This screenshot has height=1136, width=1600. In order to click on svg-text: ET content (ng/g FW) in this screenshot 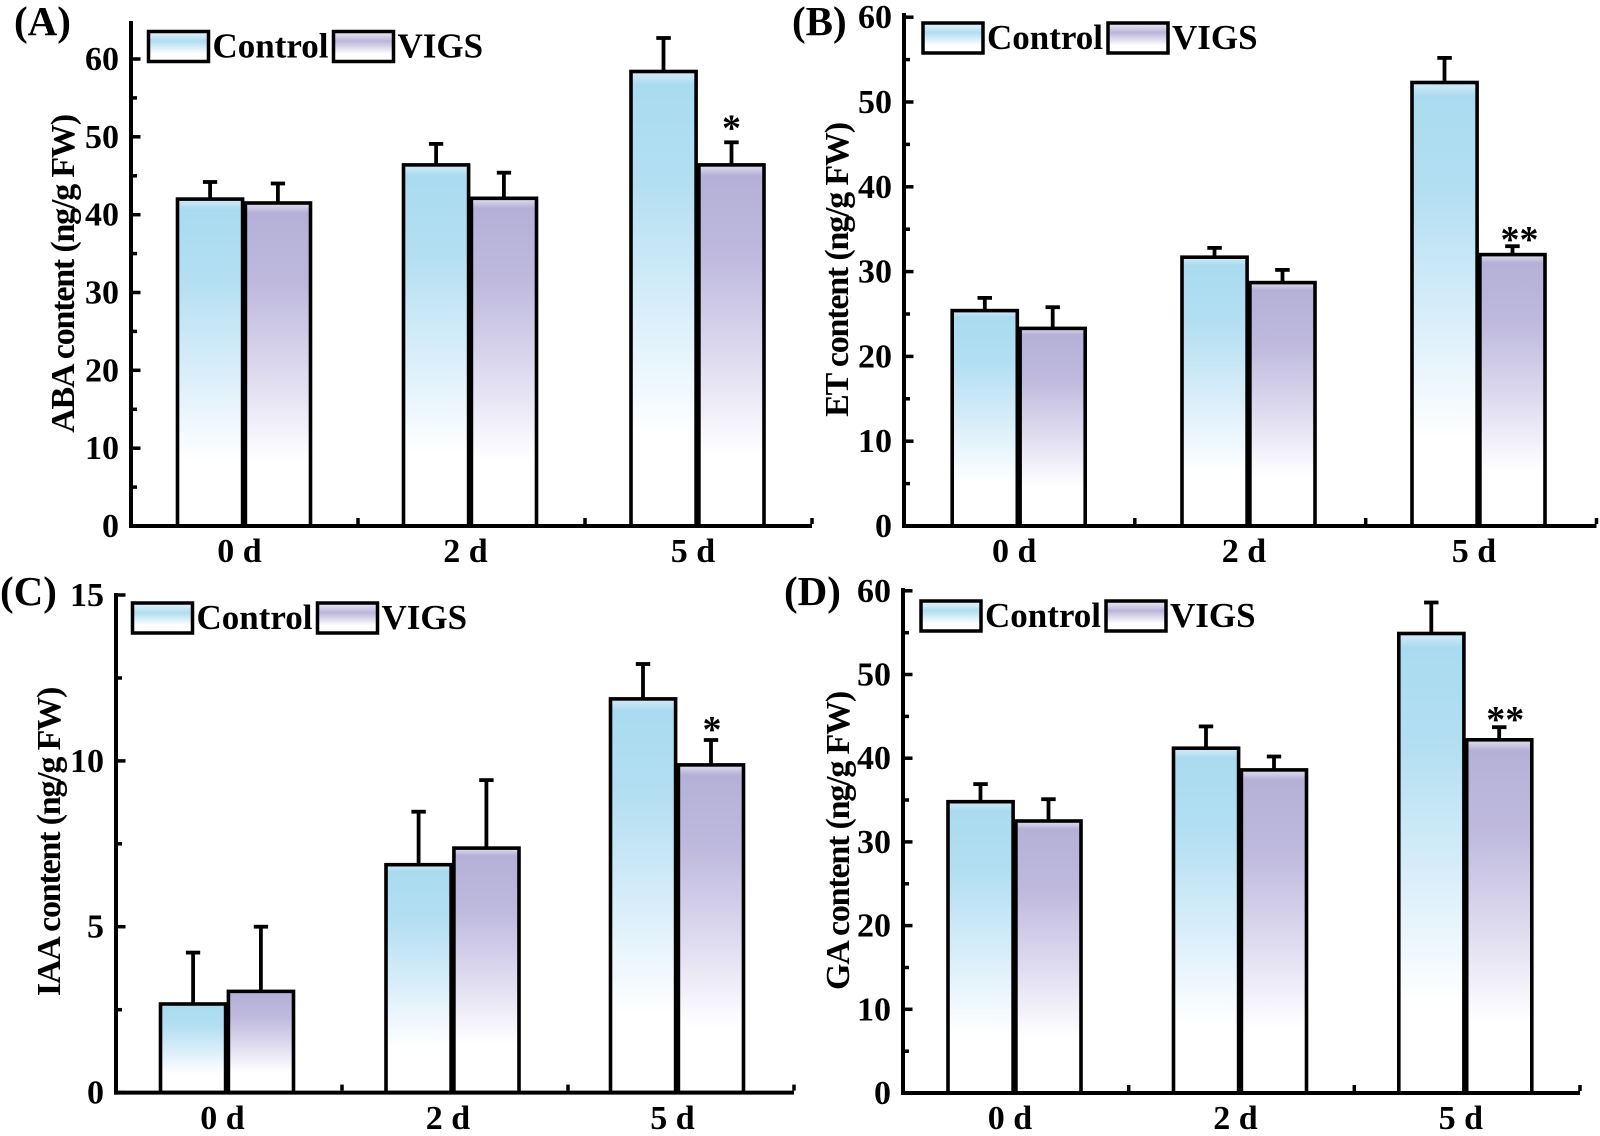, I will do `click(837, 270)`.